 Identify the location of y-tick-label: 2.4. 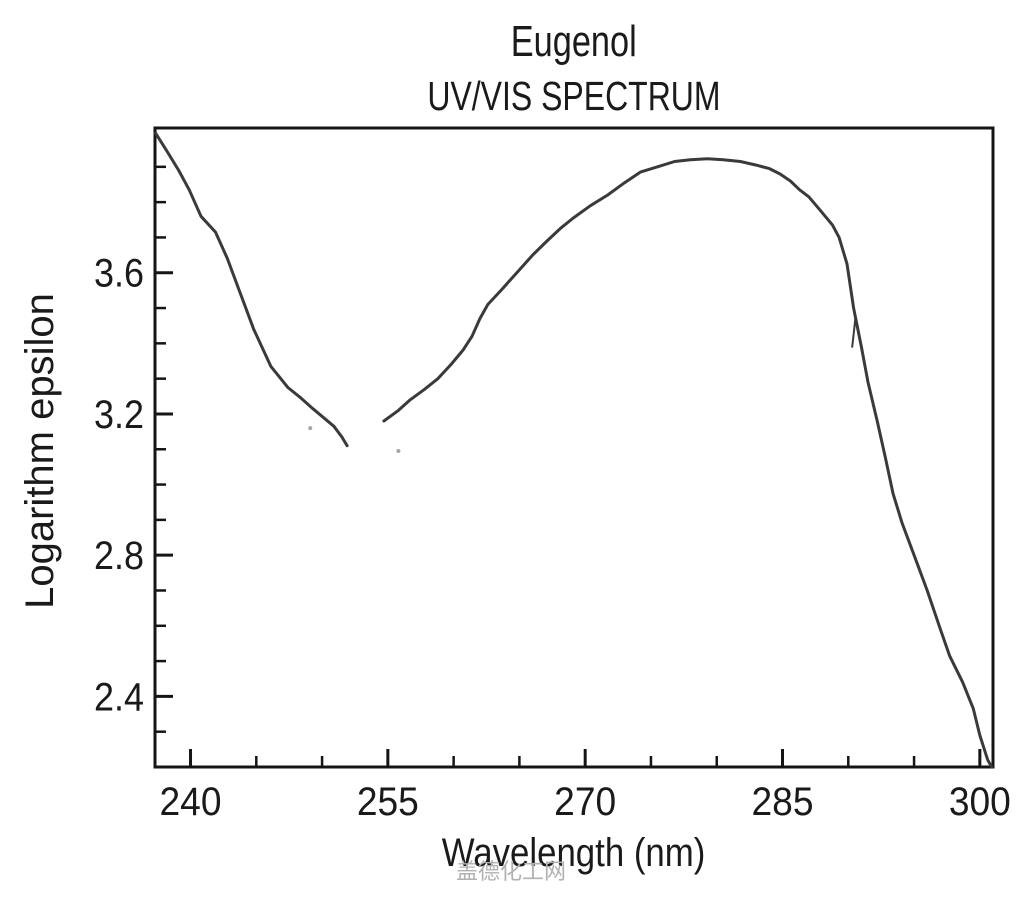
(119, 697).